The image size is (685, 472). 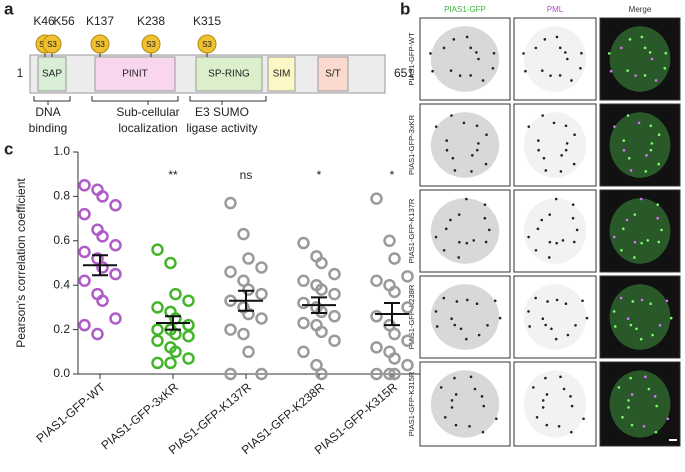 I want to click on bracket, so click(x=228, y=100).